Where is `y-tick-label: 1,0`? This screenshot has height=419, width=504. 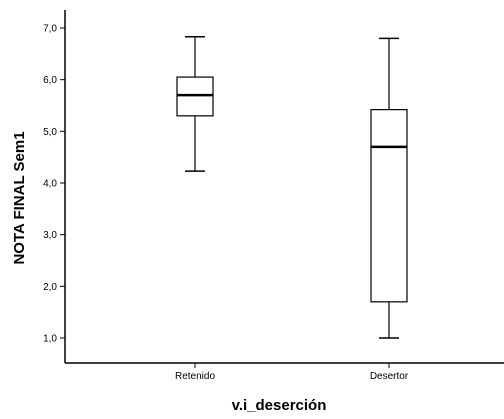
y-tick-label: 1,0 is located at coordinates (50, 339).